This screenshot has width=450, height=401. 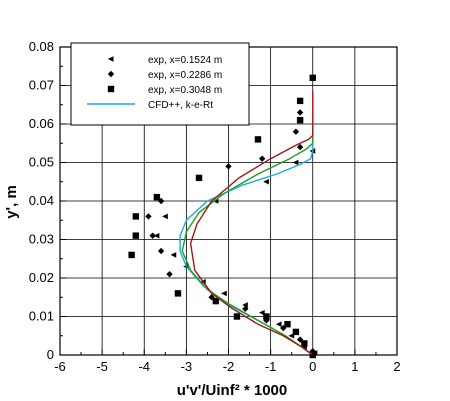 I want to click on y-axis-title: y', m, so click(x=11, y=202).